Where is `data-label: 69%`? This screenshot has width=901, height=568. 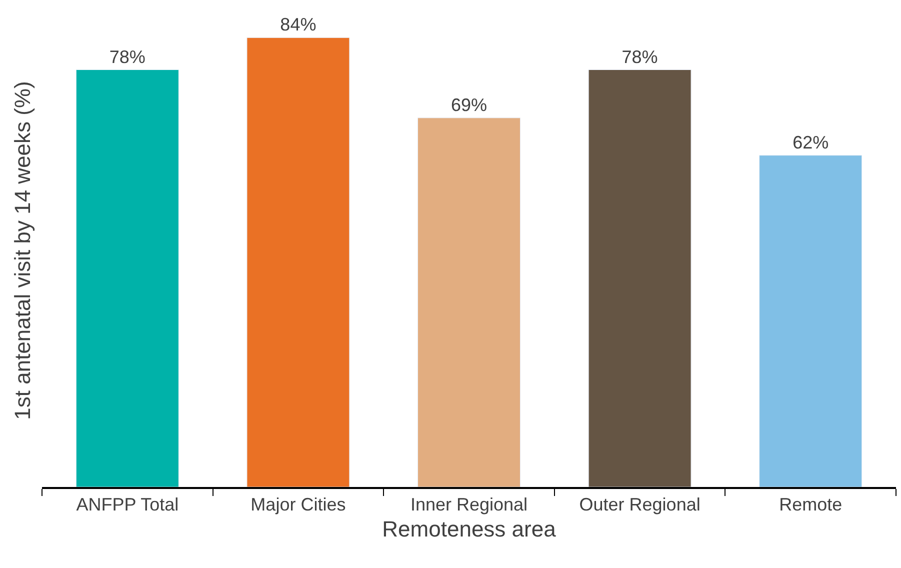
data-label: 69% is located at coordinates (469, 104).